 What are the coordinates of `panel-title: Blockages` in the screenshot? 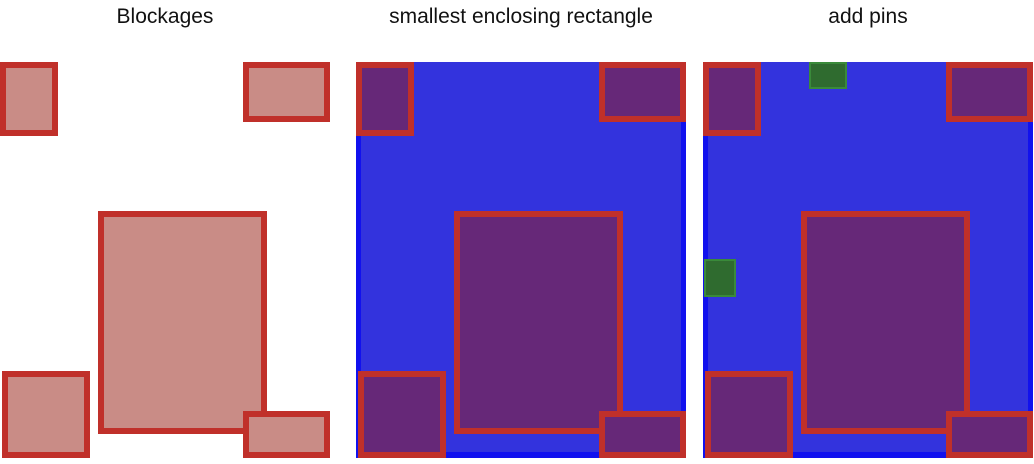 It's located at (165, 16).